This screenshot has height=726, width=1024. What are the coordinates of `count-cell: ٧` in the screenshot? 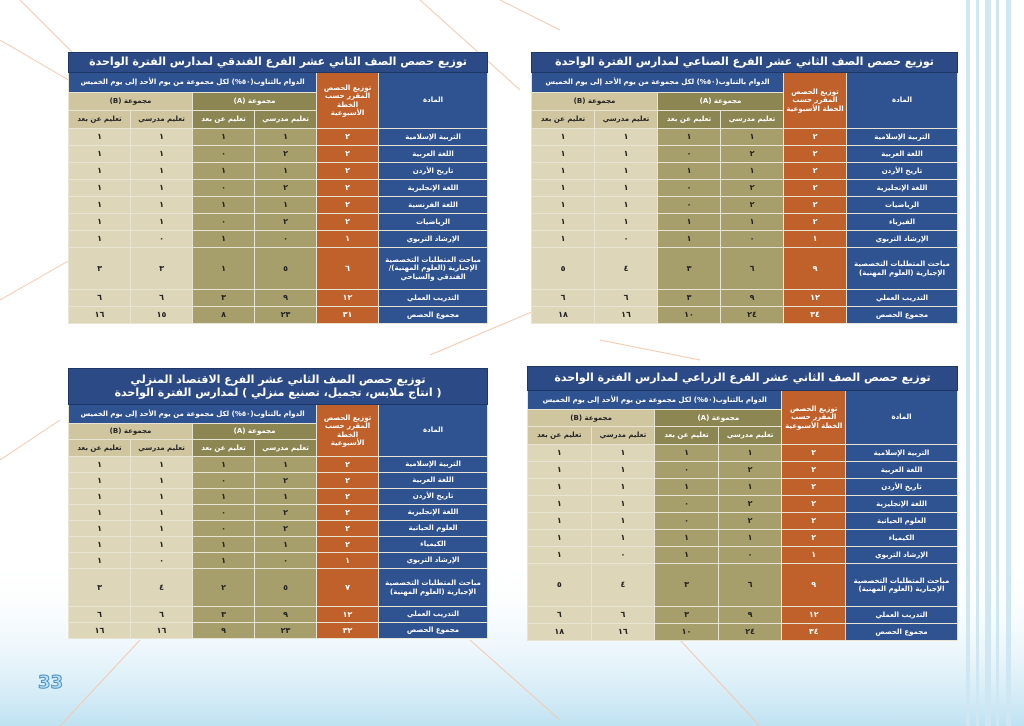 It's located at (348, 587).